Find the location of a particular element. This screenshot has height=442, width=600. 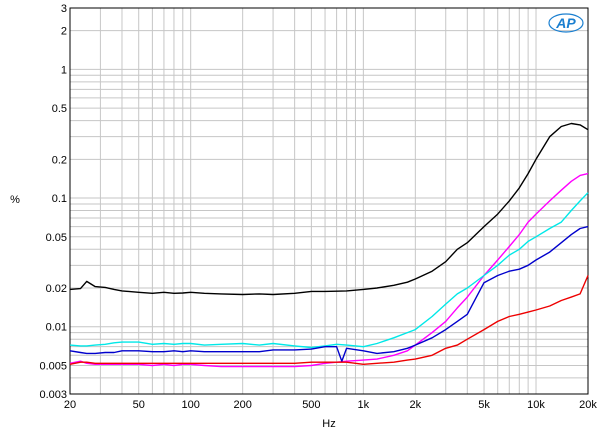

x-tick-label: 100 is located at coordinates (191, 405).